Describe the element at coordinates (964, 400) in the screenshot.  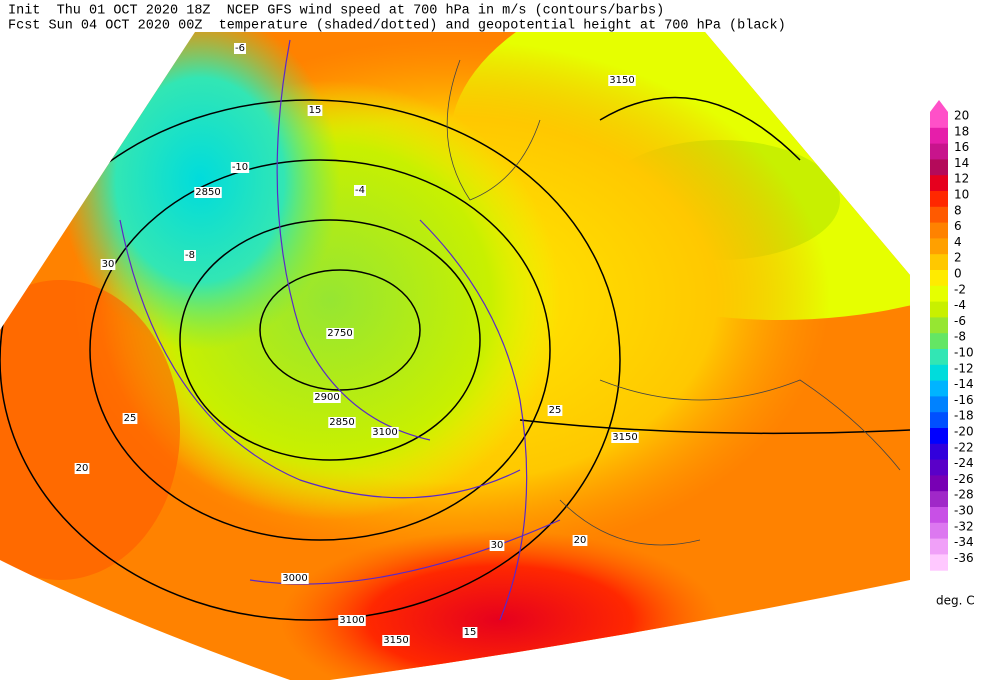
I see `colorbar-label: -16` at that location.